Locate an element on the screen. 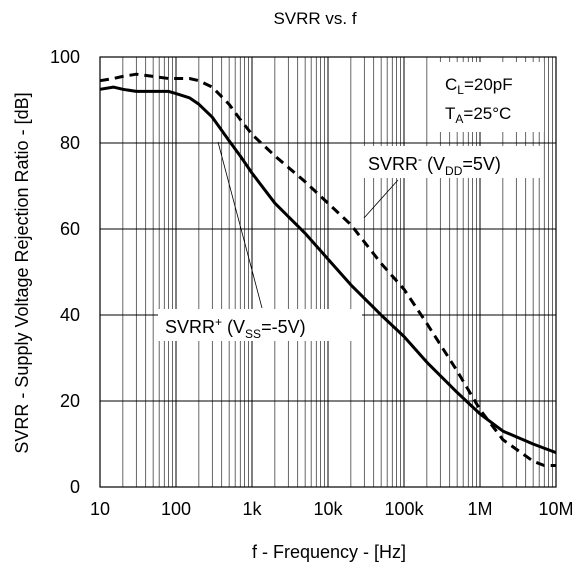 The image size is (588, 571). x-tick-label: 10 is located at coordinates (100, 509).